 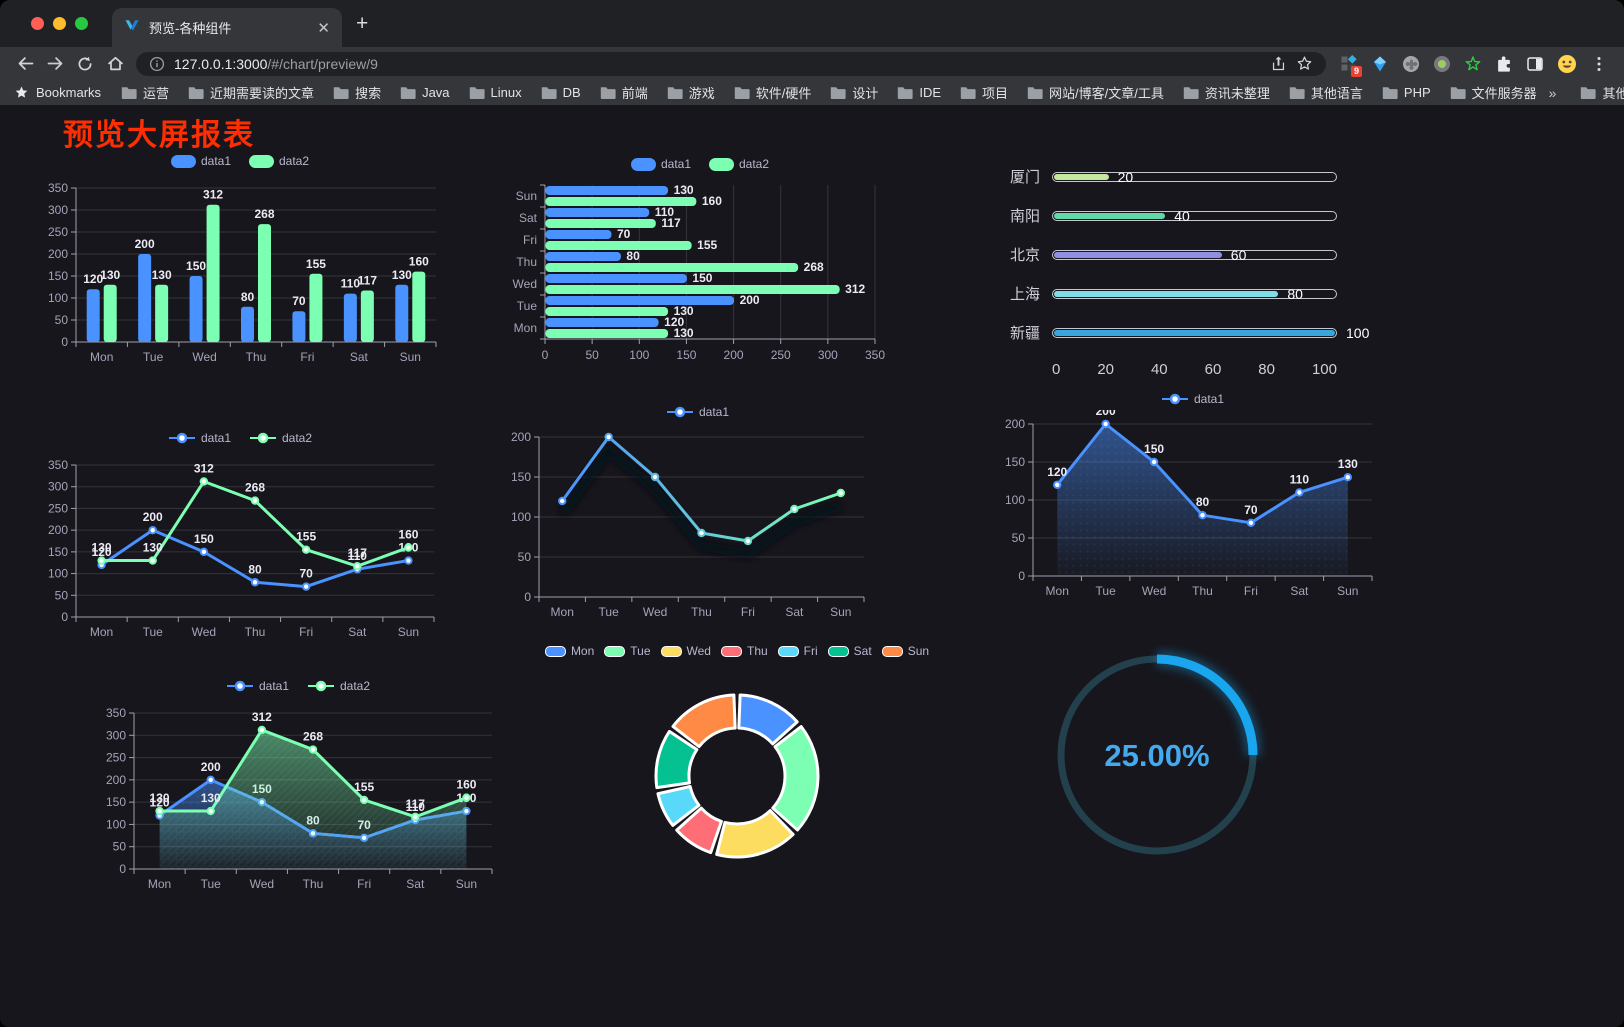 What do you see at coordinates (221, 63) in the screenshot?
I see `url-host: 127.0.0.1:3000` at bounding box center [221, 63].